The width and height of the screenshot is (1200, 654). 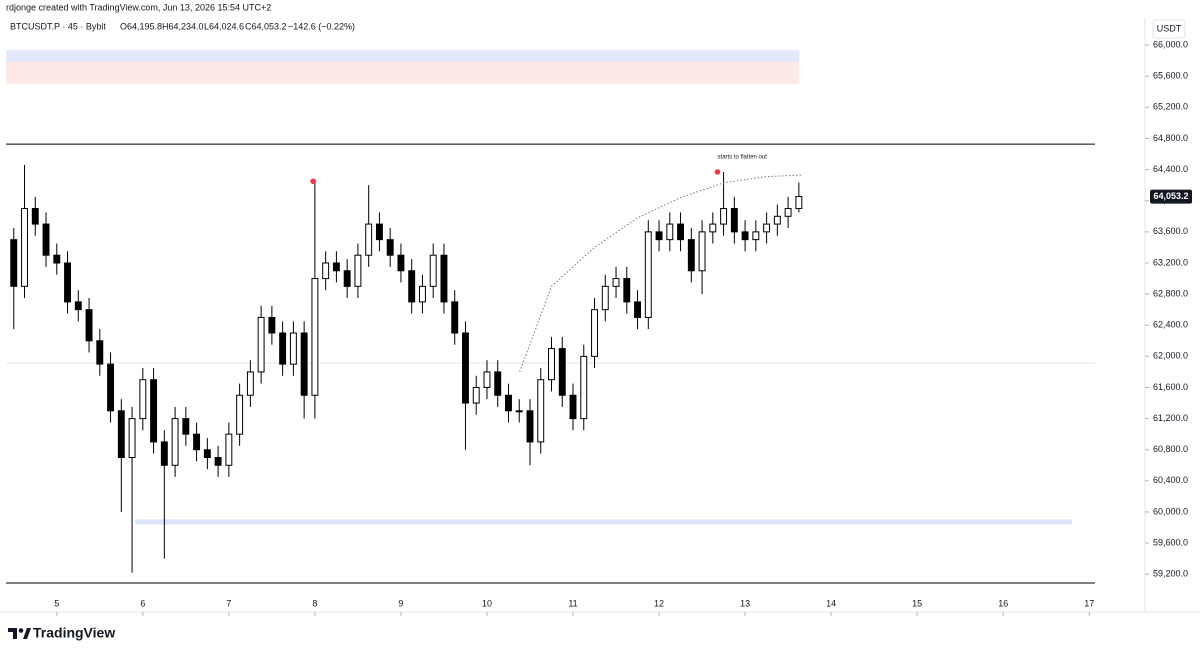 What do you see at coordinates (1170, 45) in the screenshot?
I see `y-tick-label: 66,000.0` at bounding box center [1170, 45].